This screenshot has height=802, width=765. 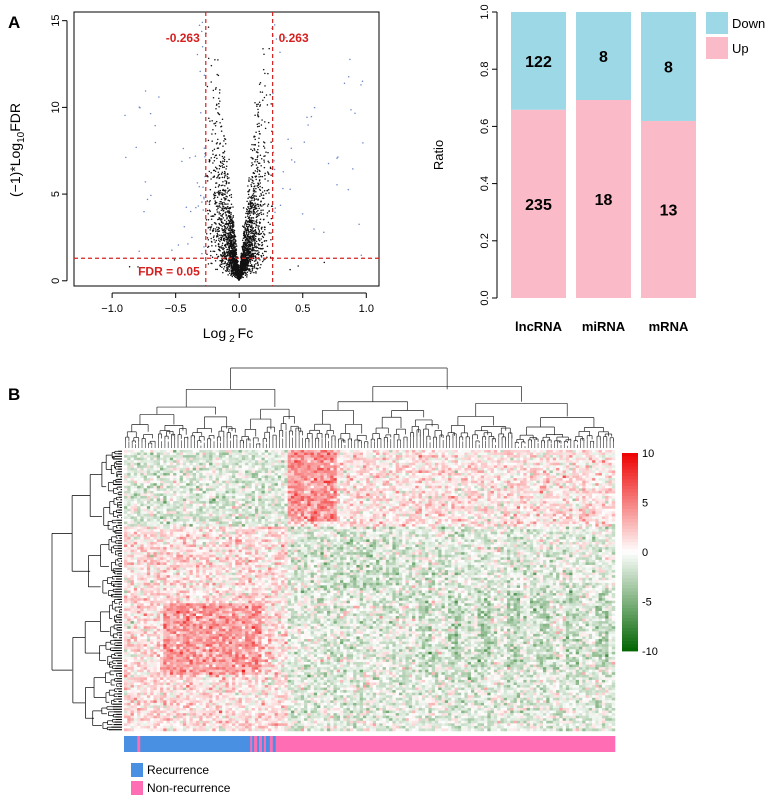 What do you see at coordinates (239, 309) in the screenshot?
I see `x-tick-label: 0.0` at bounding box center [239, 309].